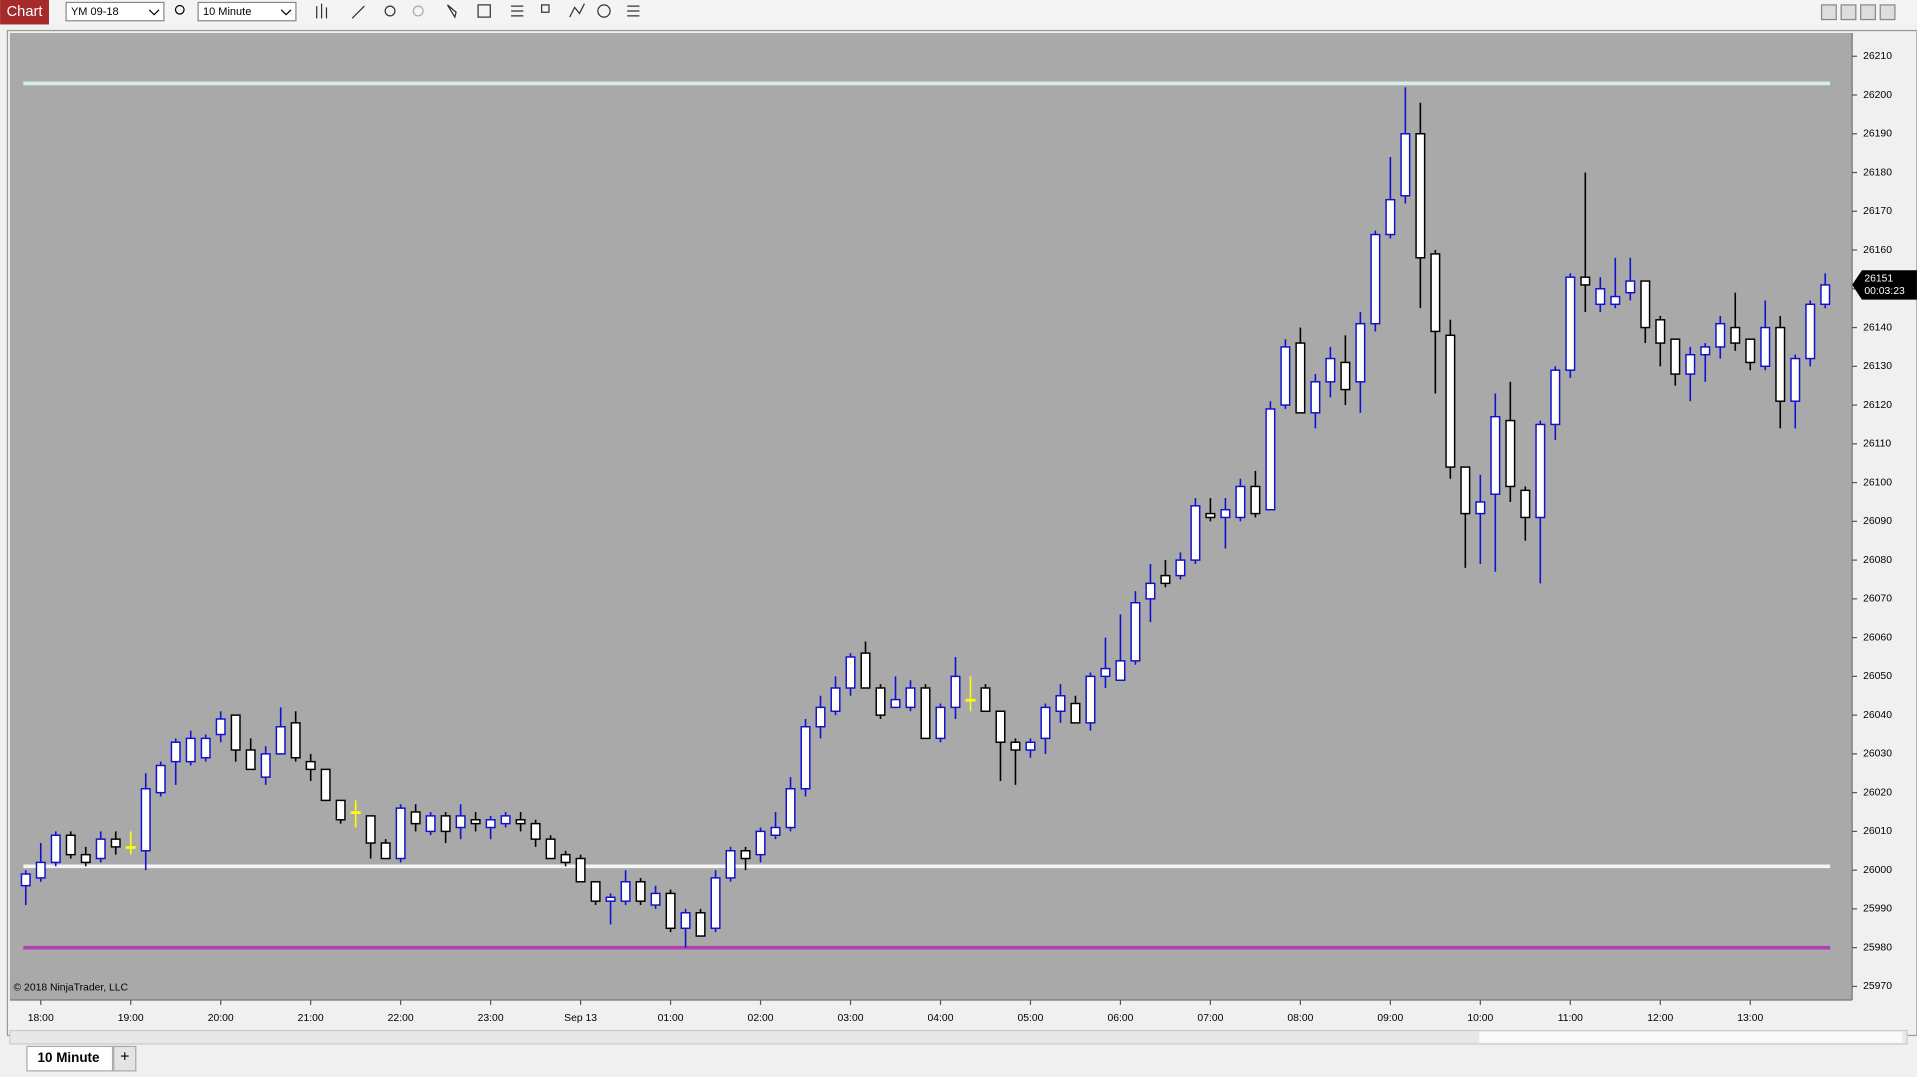  What do you see at coordinates (478, 11) in the screenshot?
I see `toolbar-icons` at bounding box center [478, 11].